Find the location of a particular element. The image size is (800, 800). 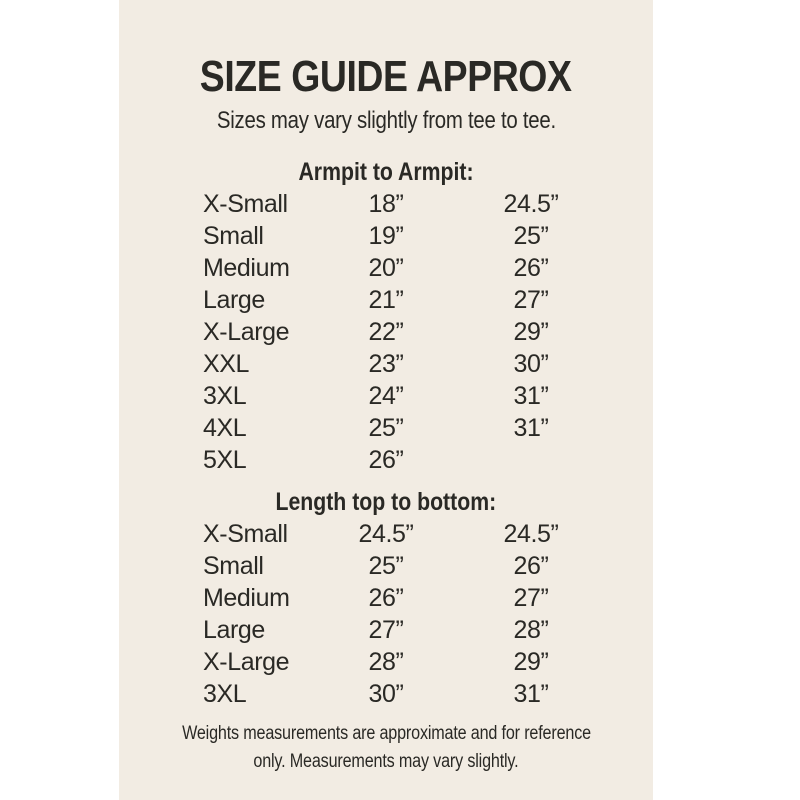

measurement-1: 30” is located at coordinates (386, 693).